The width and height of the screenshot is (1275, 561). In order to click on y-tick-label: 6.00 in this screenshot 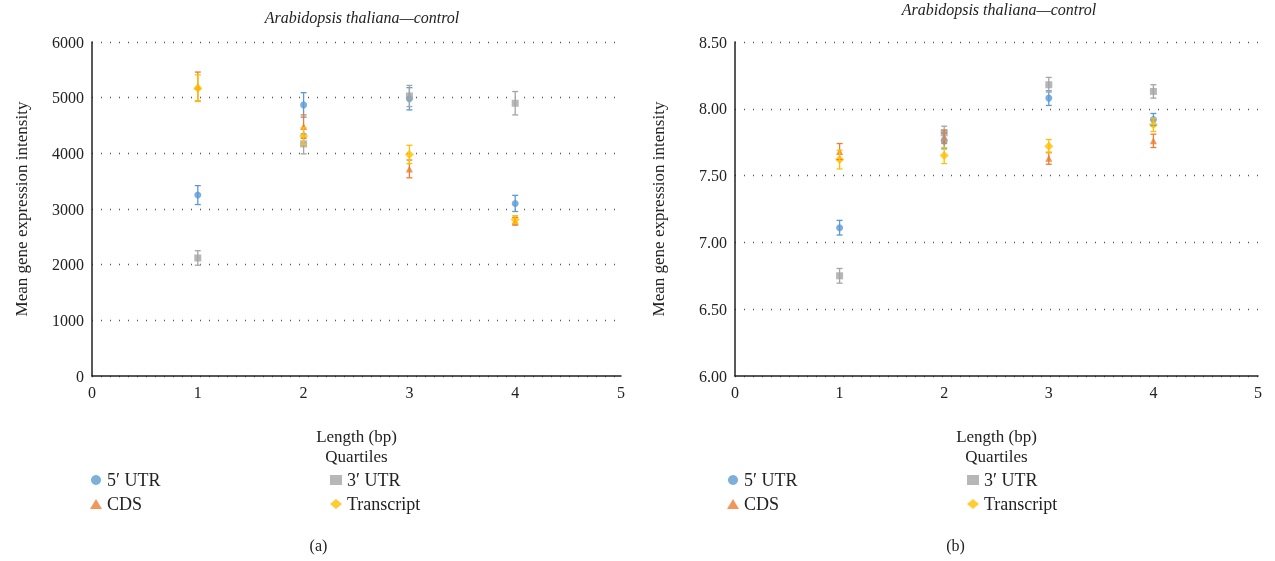, I will do `click(713, 376)`.